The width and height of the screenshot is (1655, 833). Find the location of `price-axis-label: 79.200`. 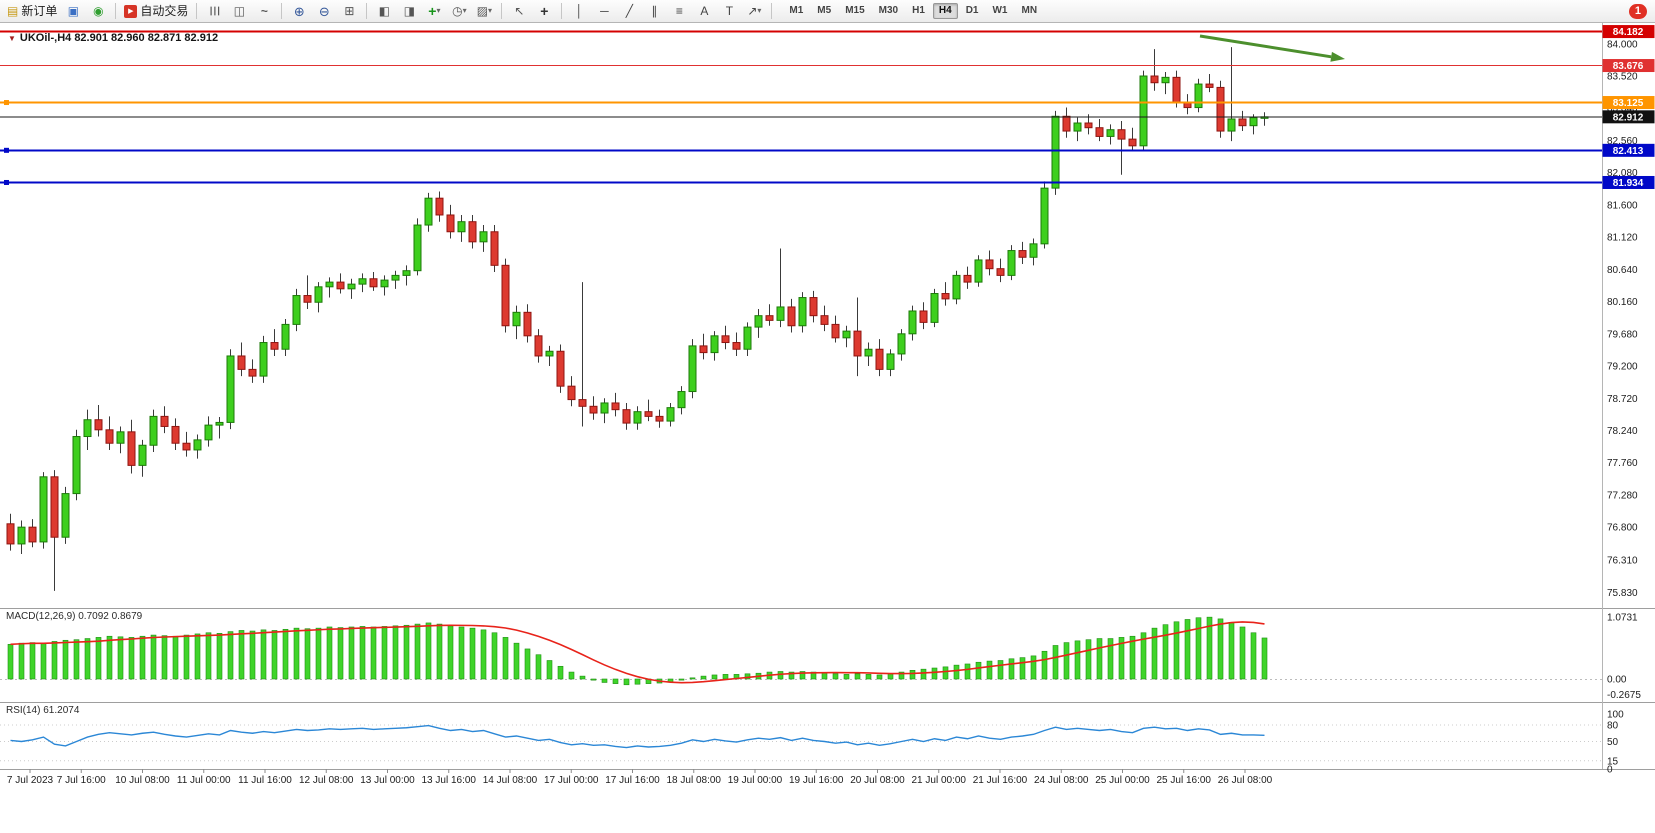

price-axis-label: 79.200 is located at coordinates (1622, 367).